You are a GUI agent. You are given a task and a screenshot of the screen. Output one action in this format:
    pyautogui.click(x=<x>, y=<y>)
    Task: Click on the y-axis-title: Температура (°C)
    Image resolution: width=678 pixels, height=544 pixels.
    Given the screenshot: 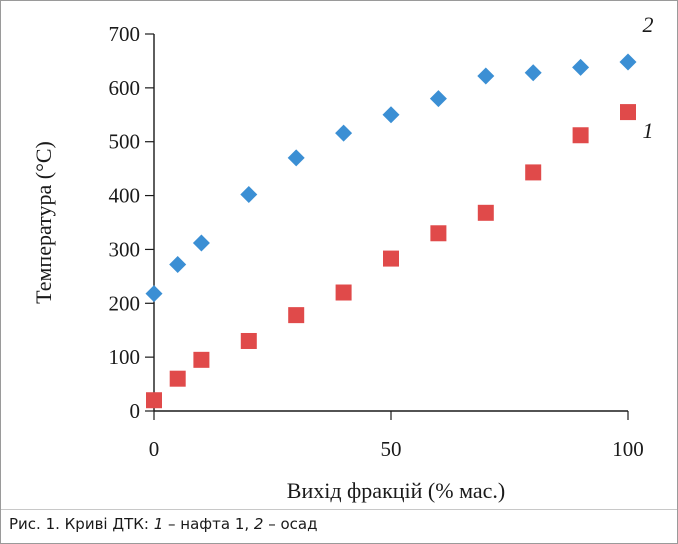 What is the action you would take?
    pyautogui.click(x=43, y=222)
    